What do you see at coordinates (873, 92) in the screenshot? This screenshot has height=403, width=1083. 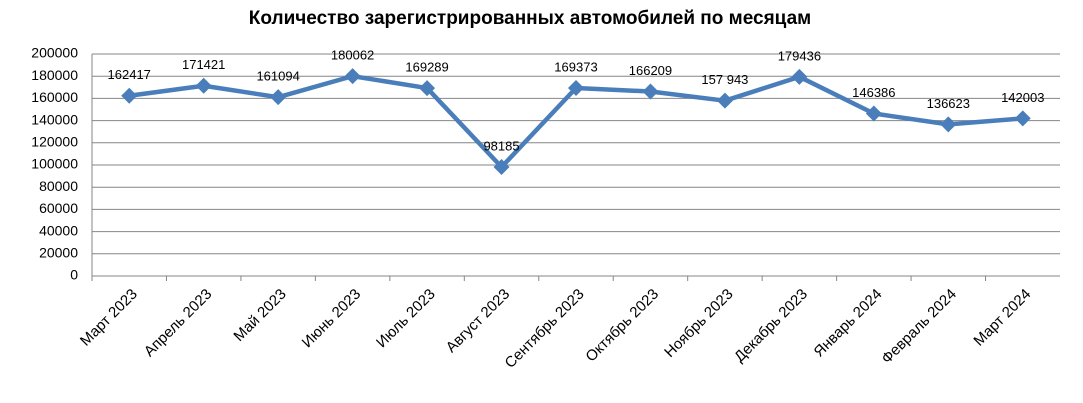 I see `data-label: 146386` at bounding box center [873, 92].